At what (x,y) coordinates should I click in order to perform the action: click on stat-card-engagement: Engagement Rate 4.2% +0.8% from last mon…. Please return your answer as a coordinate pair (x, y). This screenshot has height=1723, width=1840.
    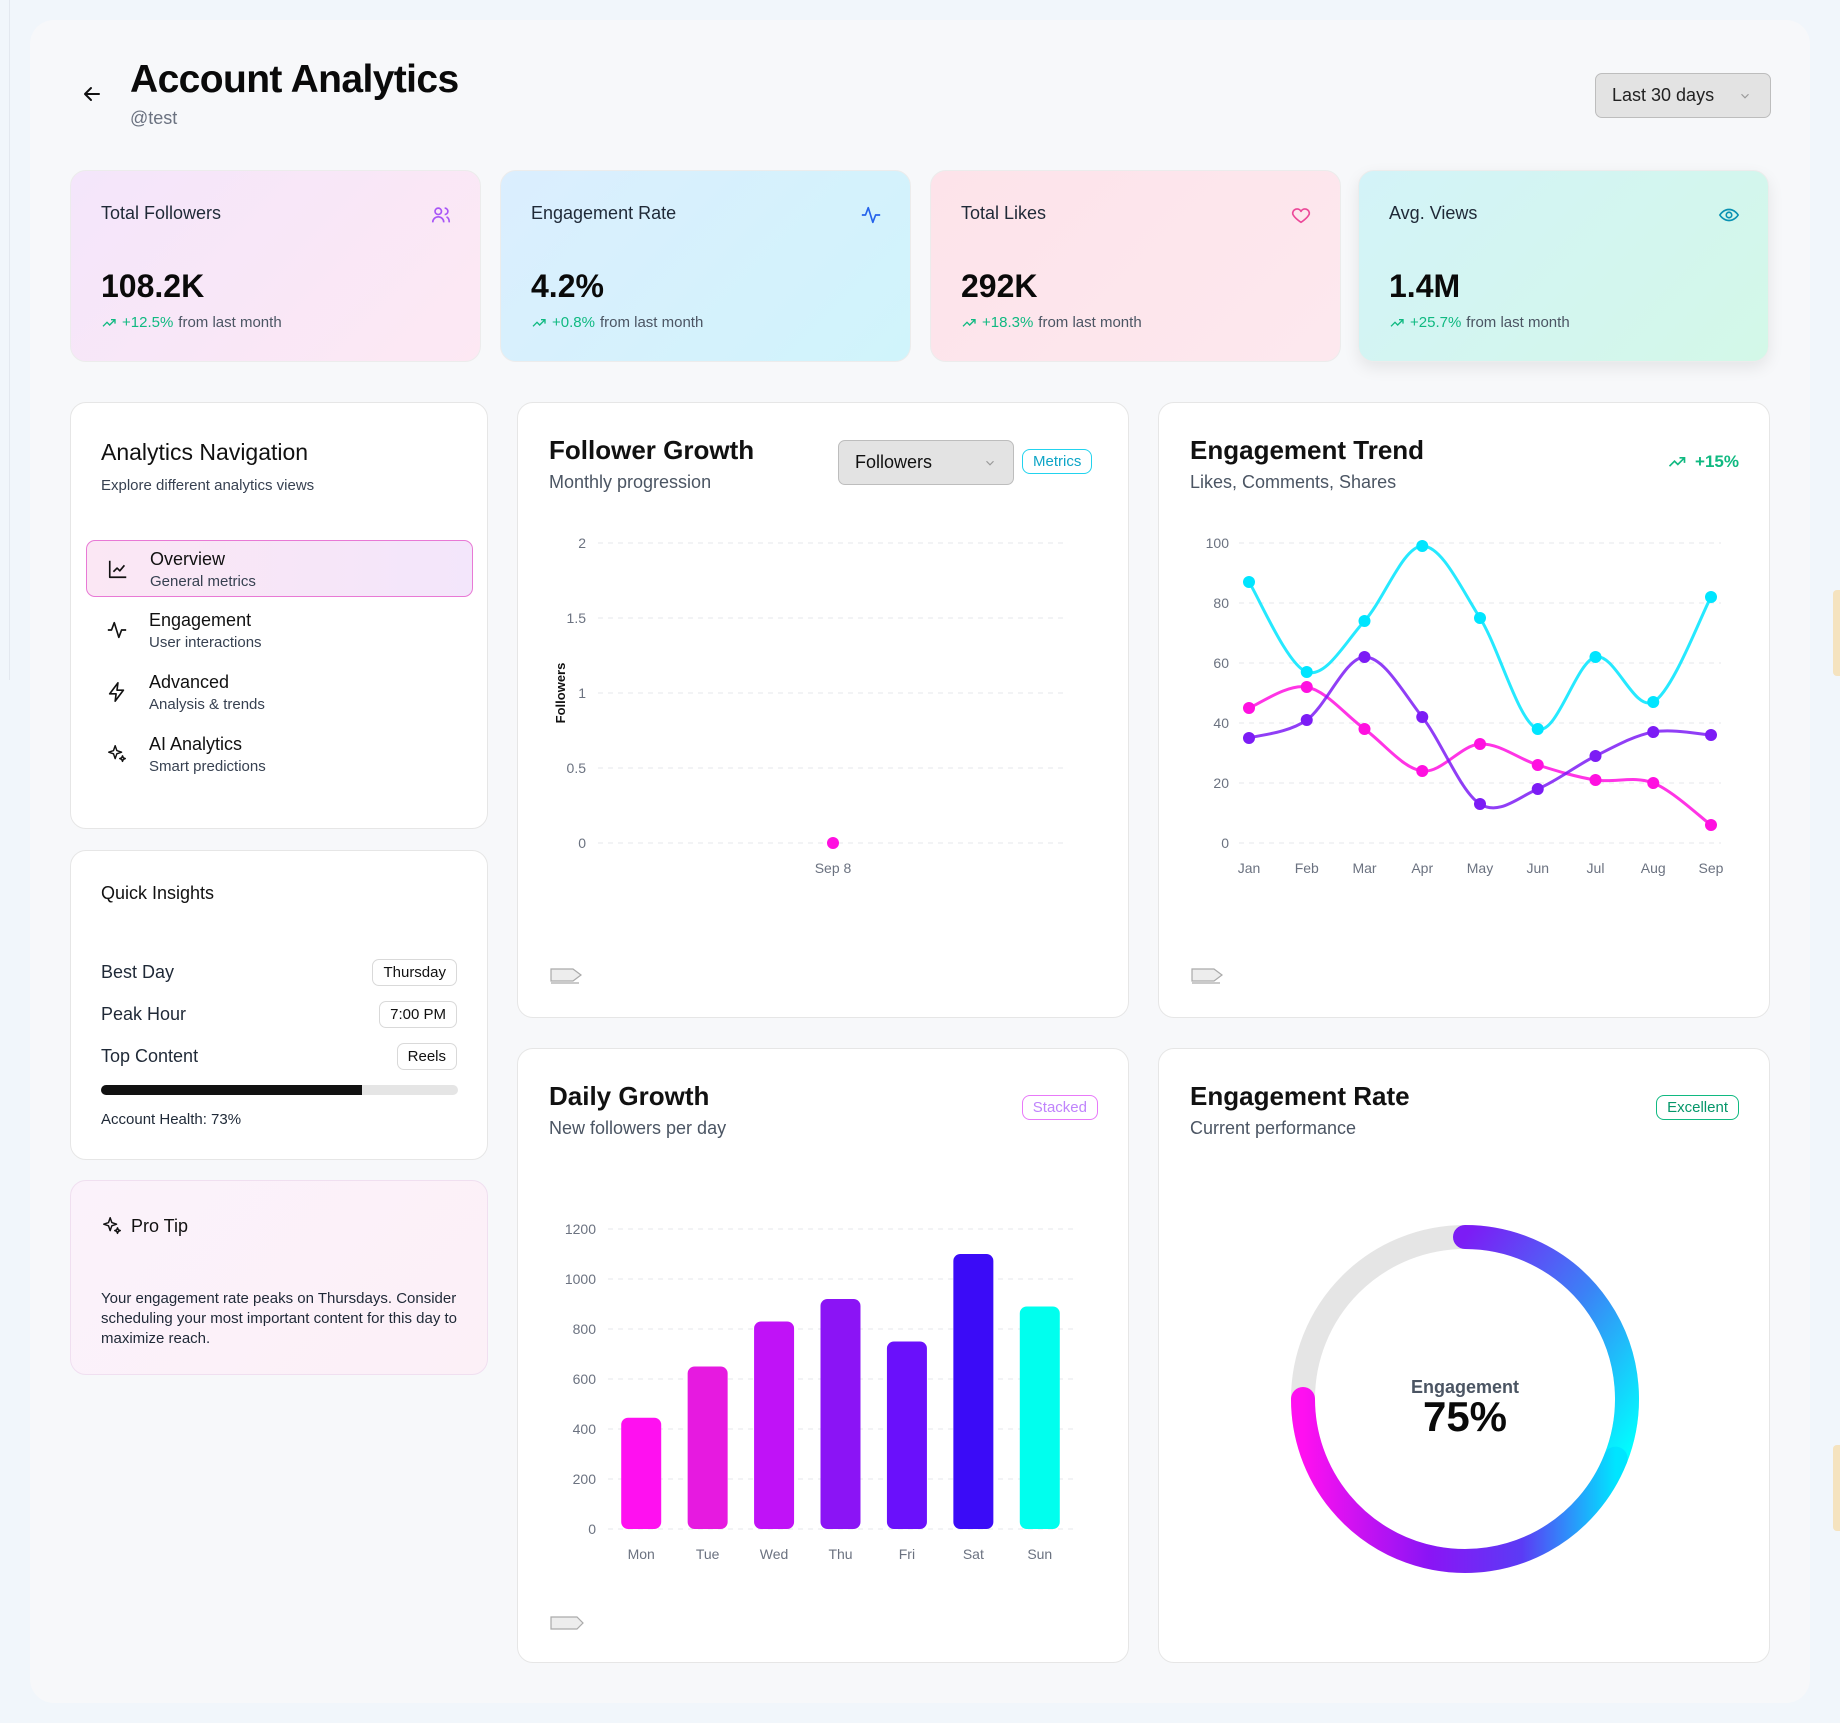
    Looking at the image, I should click on (705, 266).